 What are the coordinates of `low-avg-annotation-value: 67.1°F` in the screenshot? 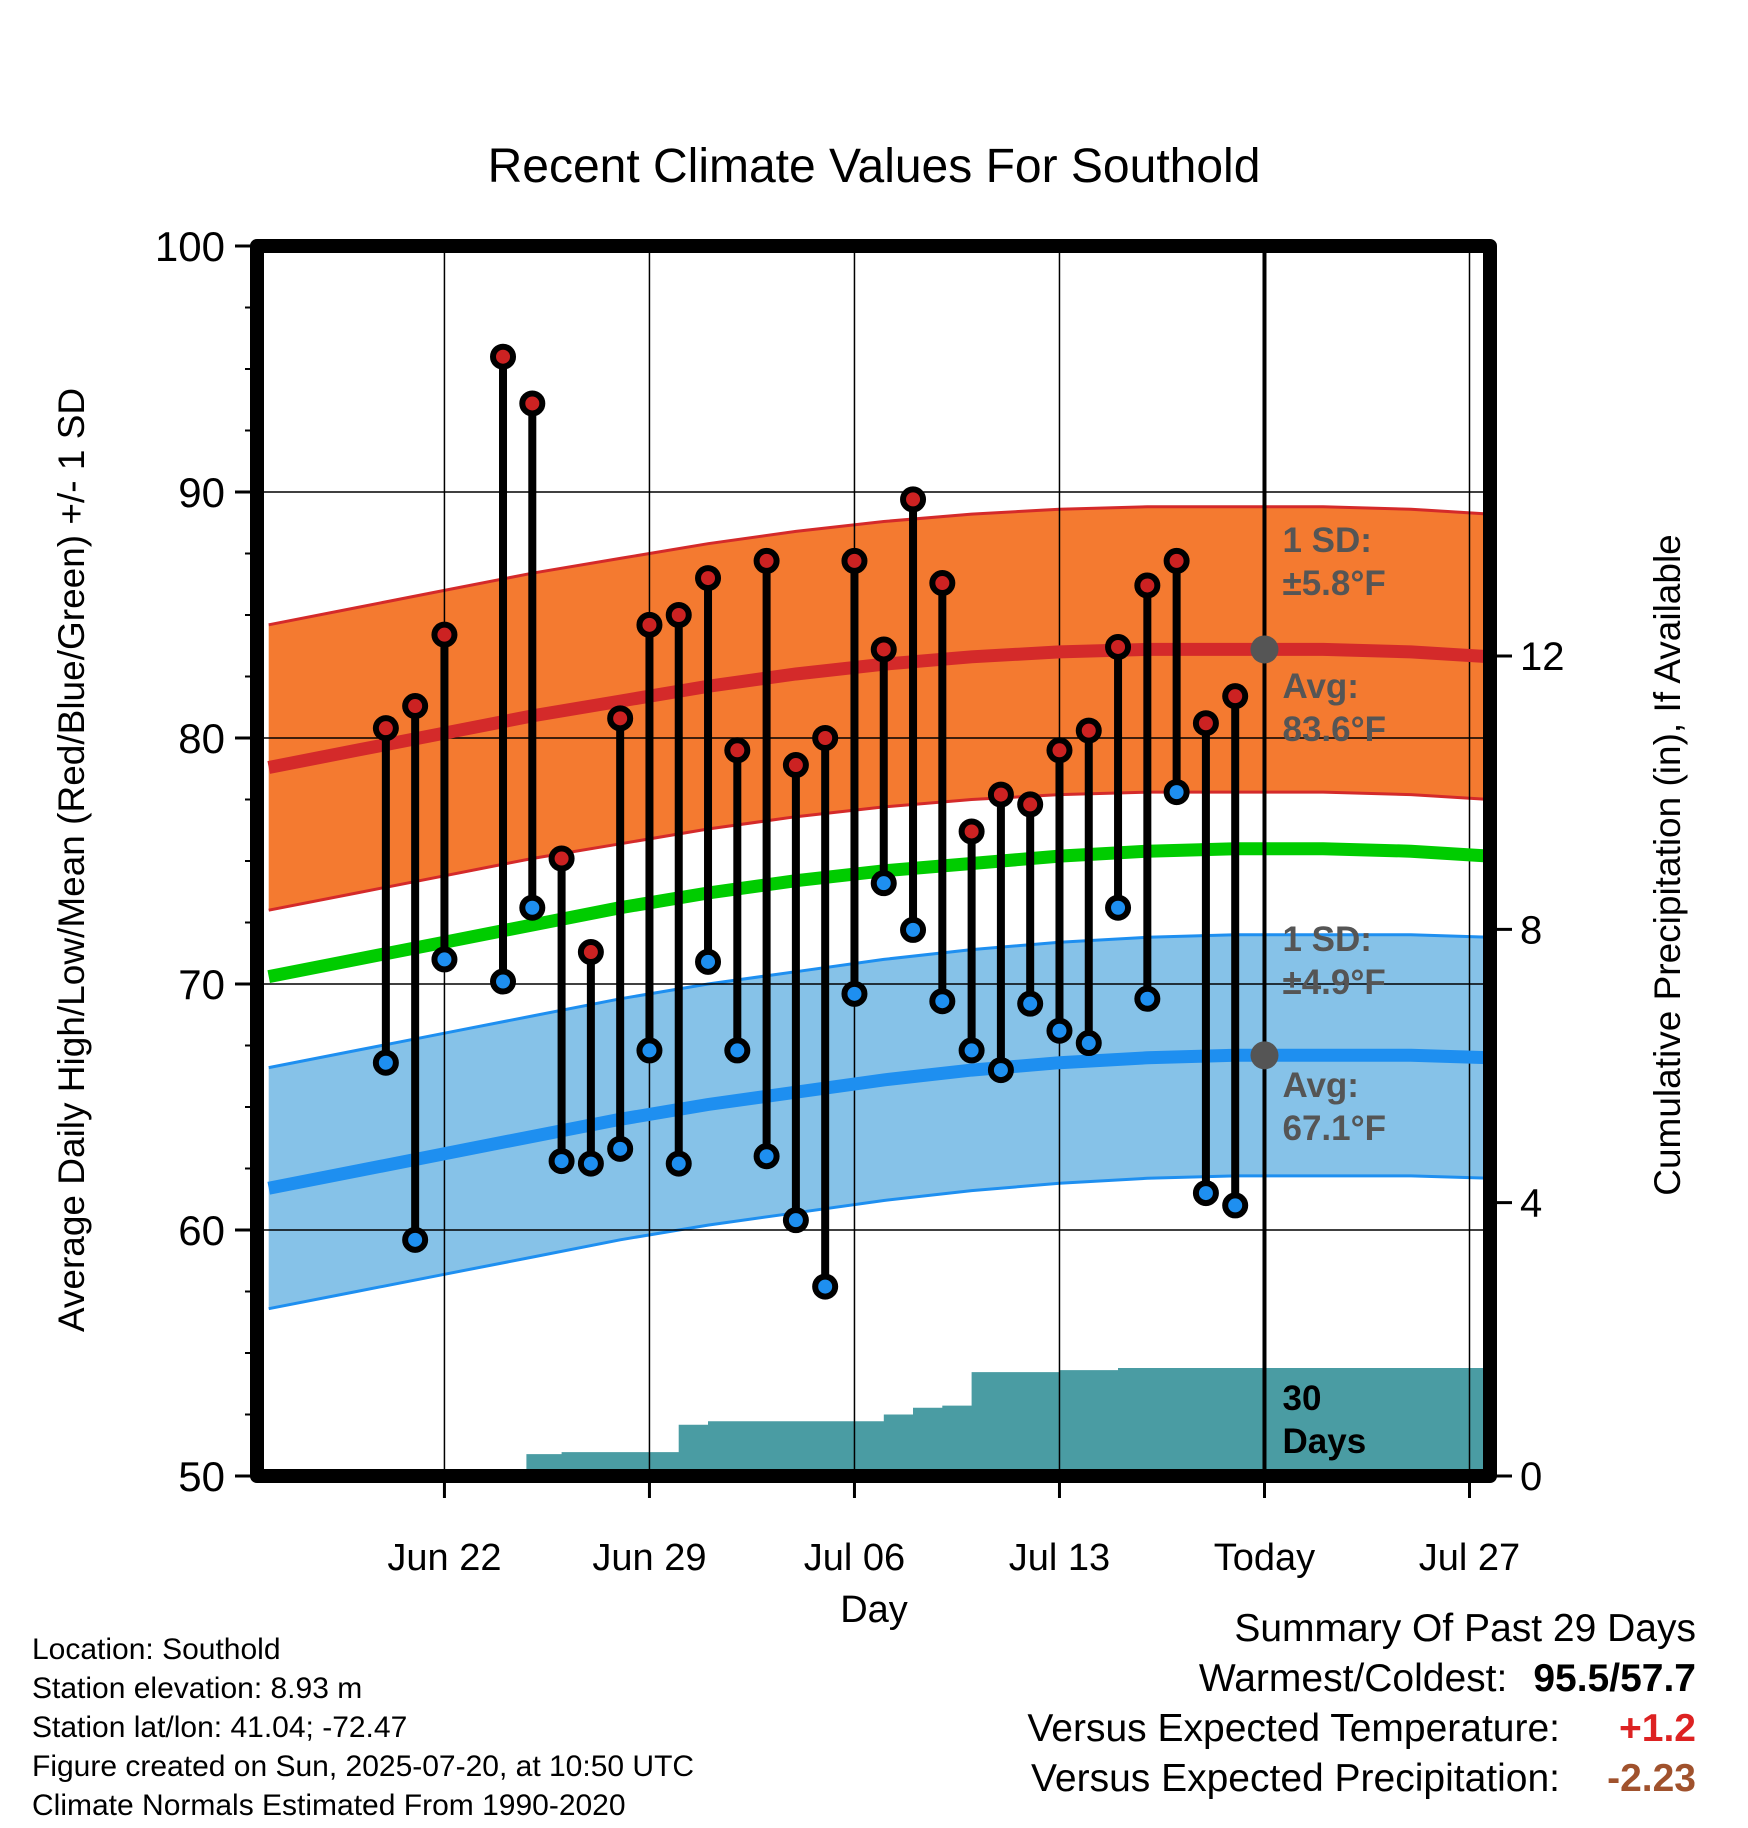 It's located at (1334, 1128).